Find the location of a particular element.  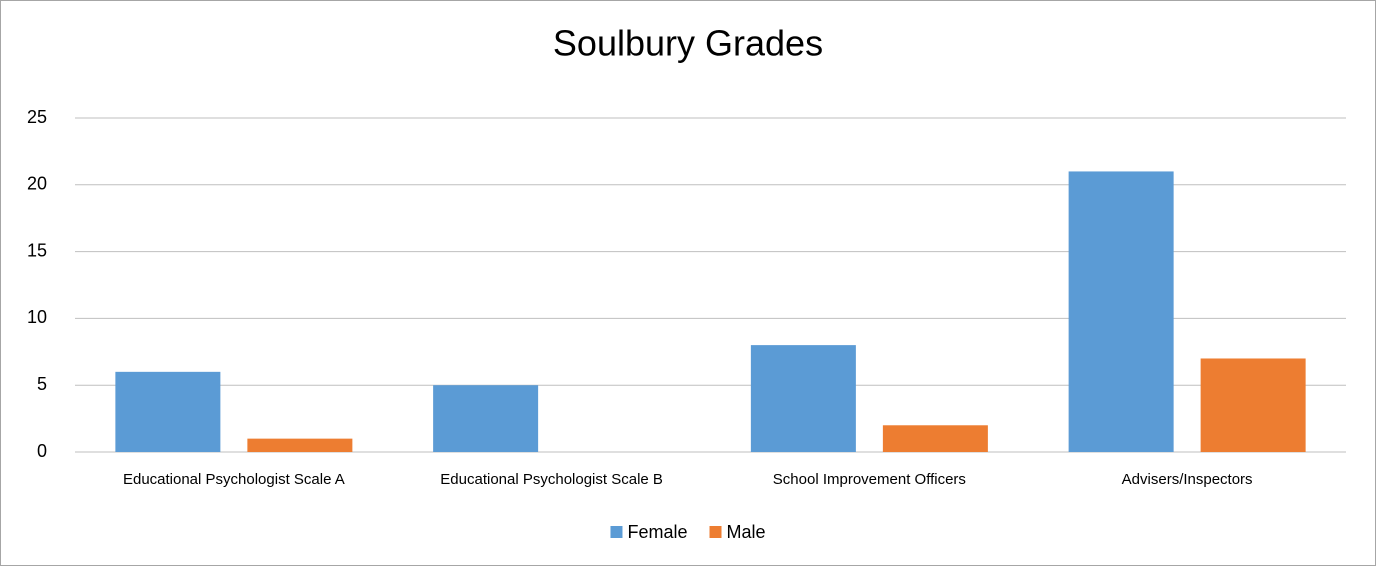

legend-label: Female is located at coordinates (657, 532).